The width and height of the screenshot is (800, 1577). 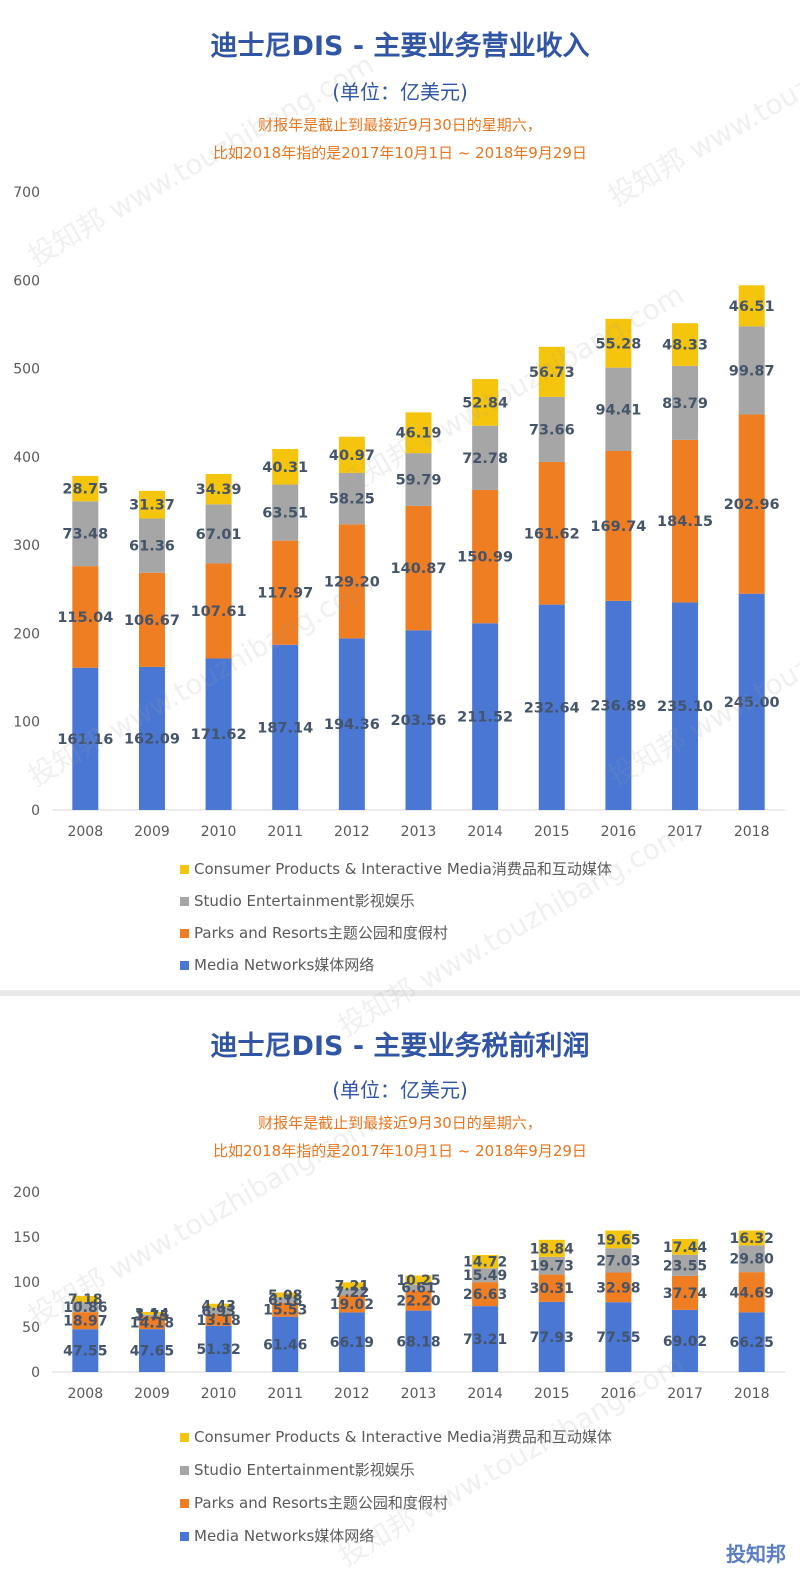 I want to click on data-label: 31.37, so click(x=152, y=506).